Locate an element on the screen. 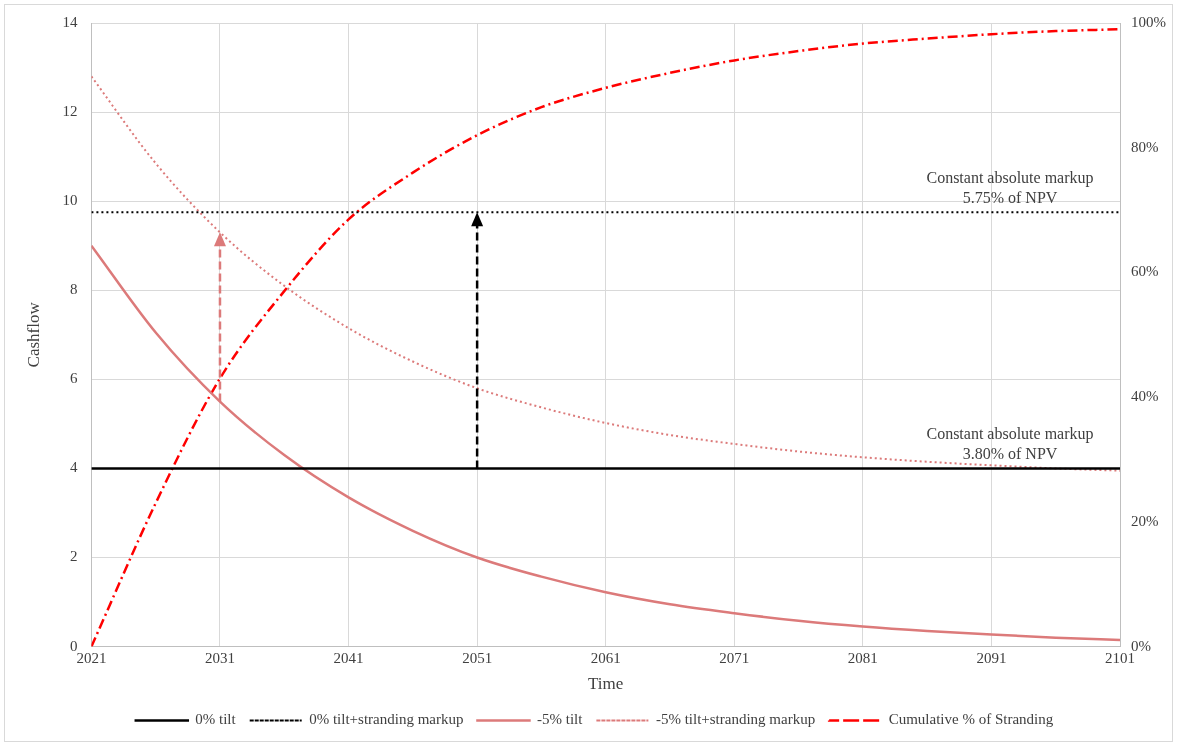 The height and width of the screenshot is (748, 1179). x-tick-label: 2041 is located at coordinates (348, 657).